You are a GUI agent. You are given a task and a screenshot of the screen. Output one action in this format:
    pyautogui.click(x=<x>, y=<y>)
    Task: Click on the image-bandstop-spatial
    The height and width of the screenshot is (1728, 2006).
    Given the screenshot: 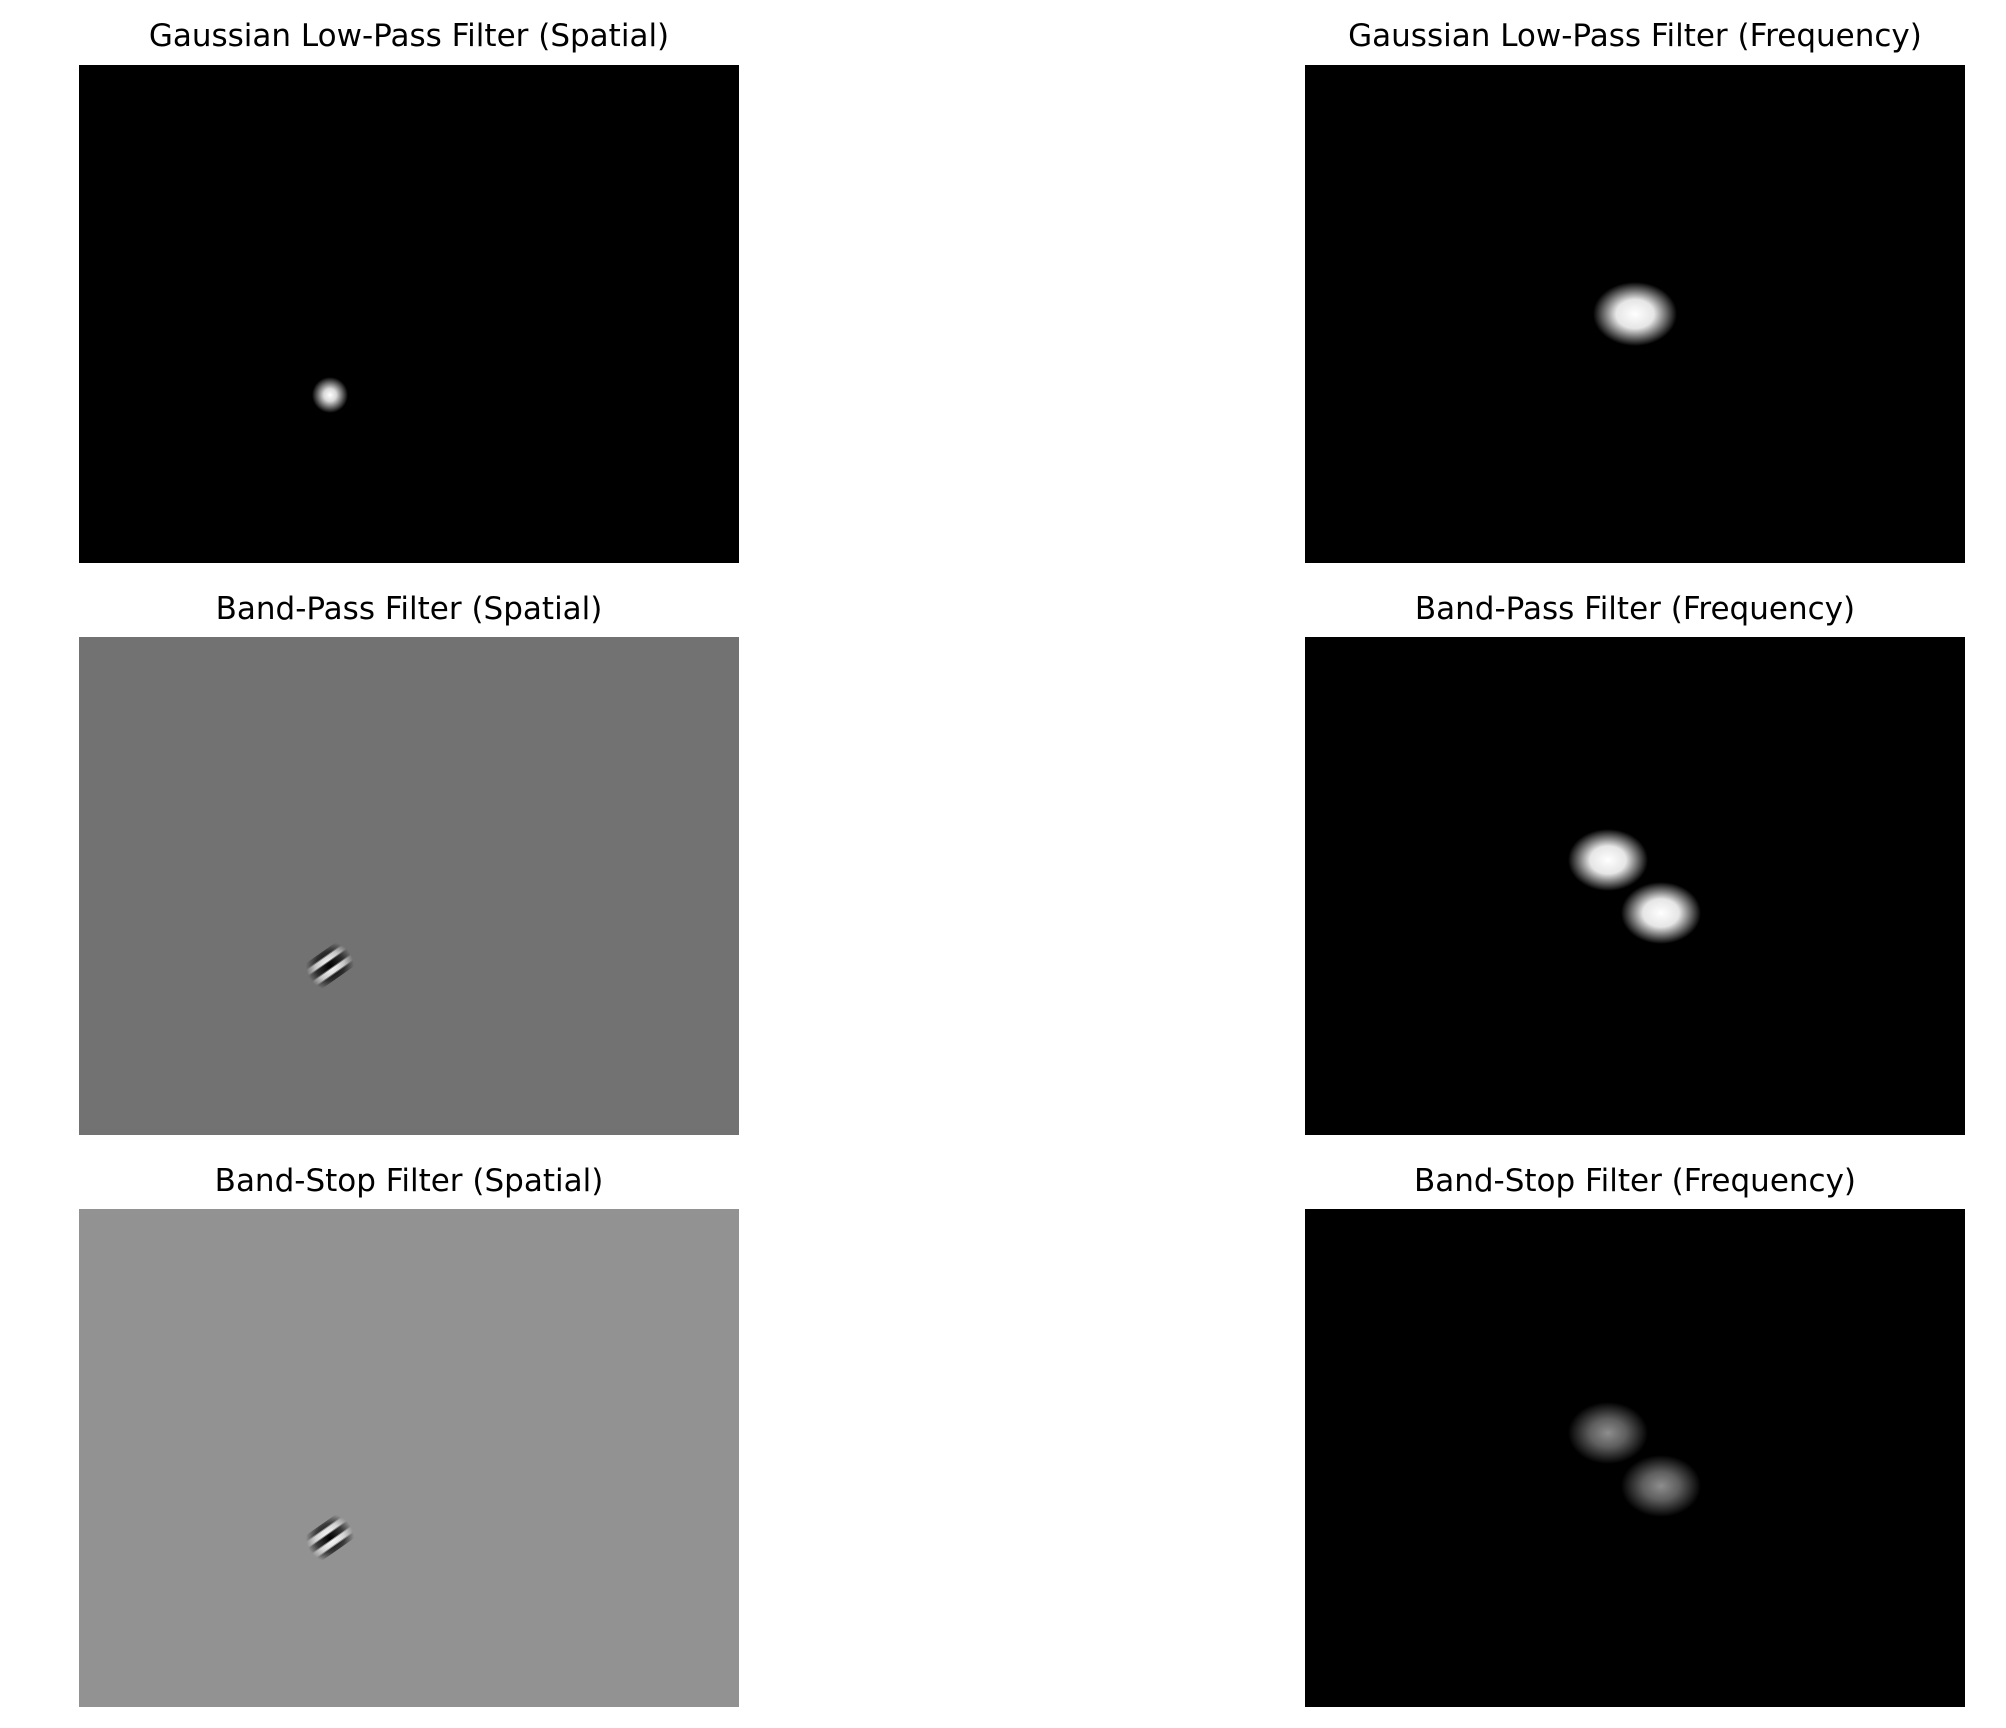 What is the action you would take?
    pyautogui.click(x=409, y=1458)
    